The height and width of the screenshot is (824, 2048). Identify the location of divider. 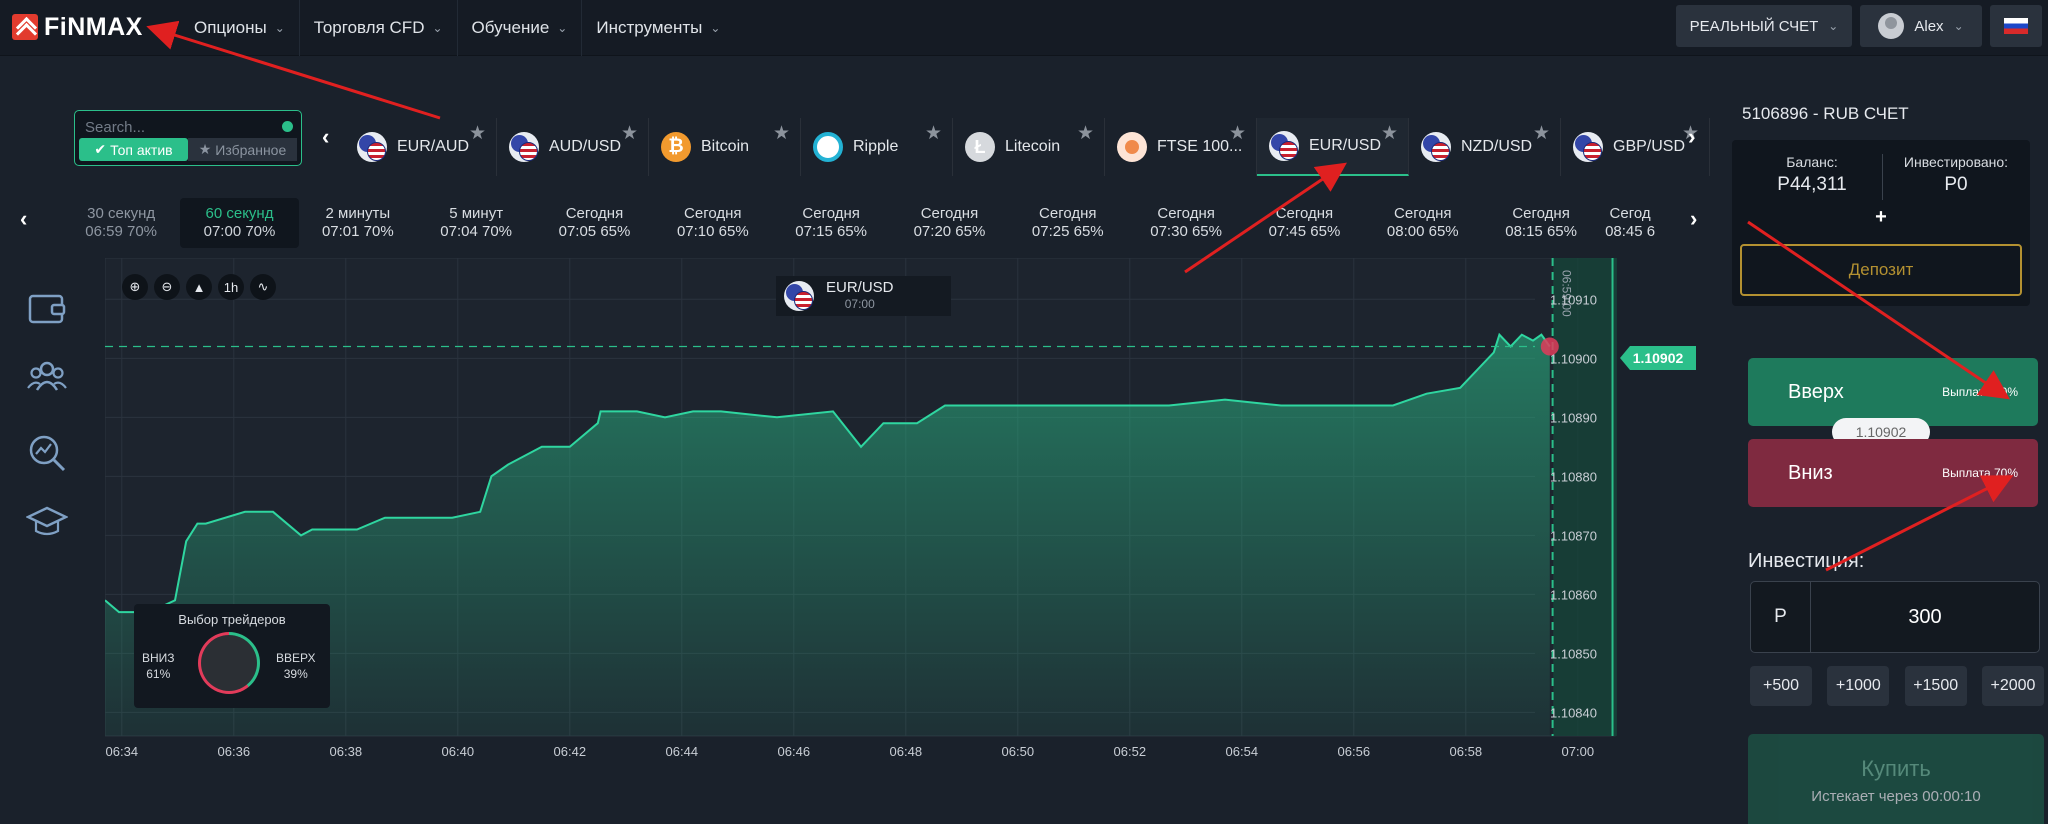
(1882, 177).